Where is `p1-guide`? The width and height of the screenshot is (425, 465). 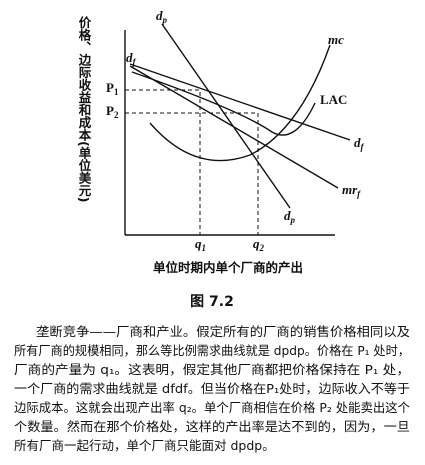 p1-guide is located at coordinates (163, 162).